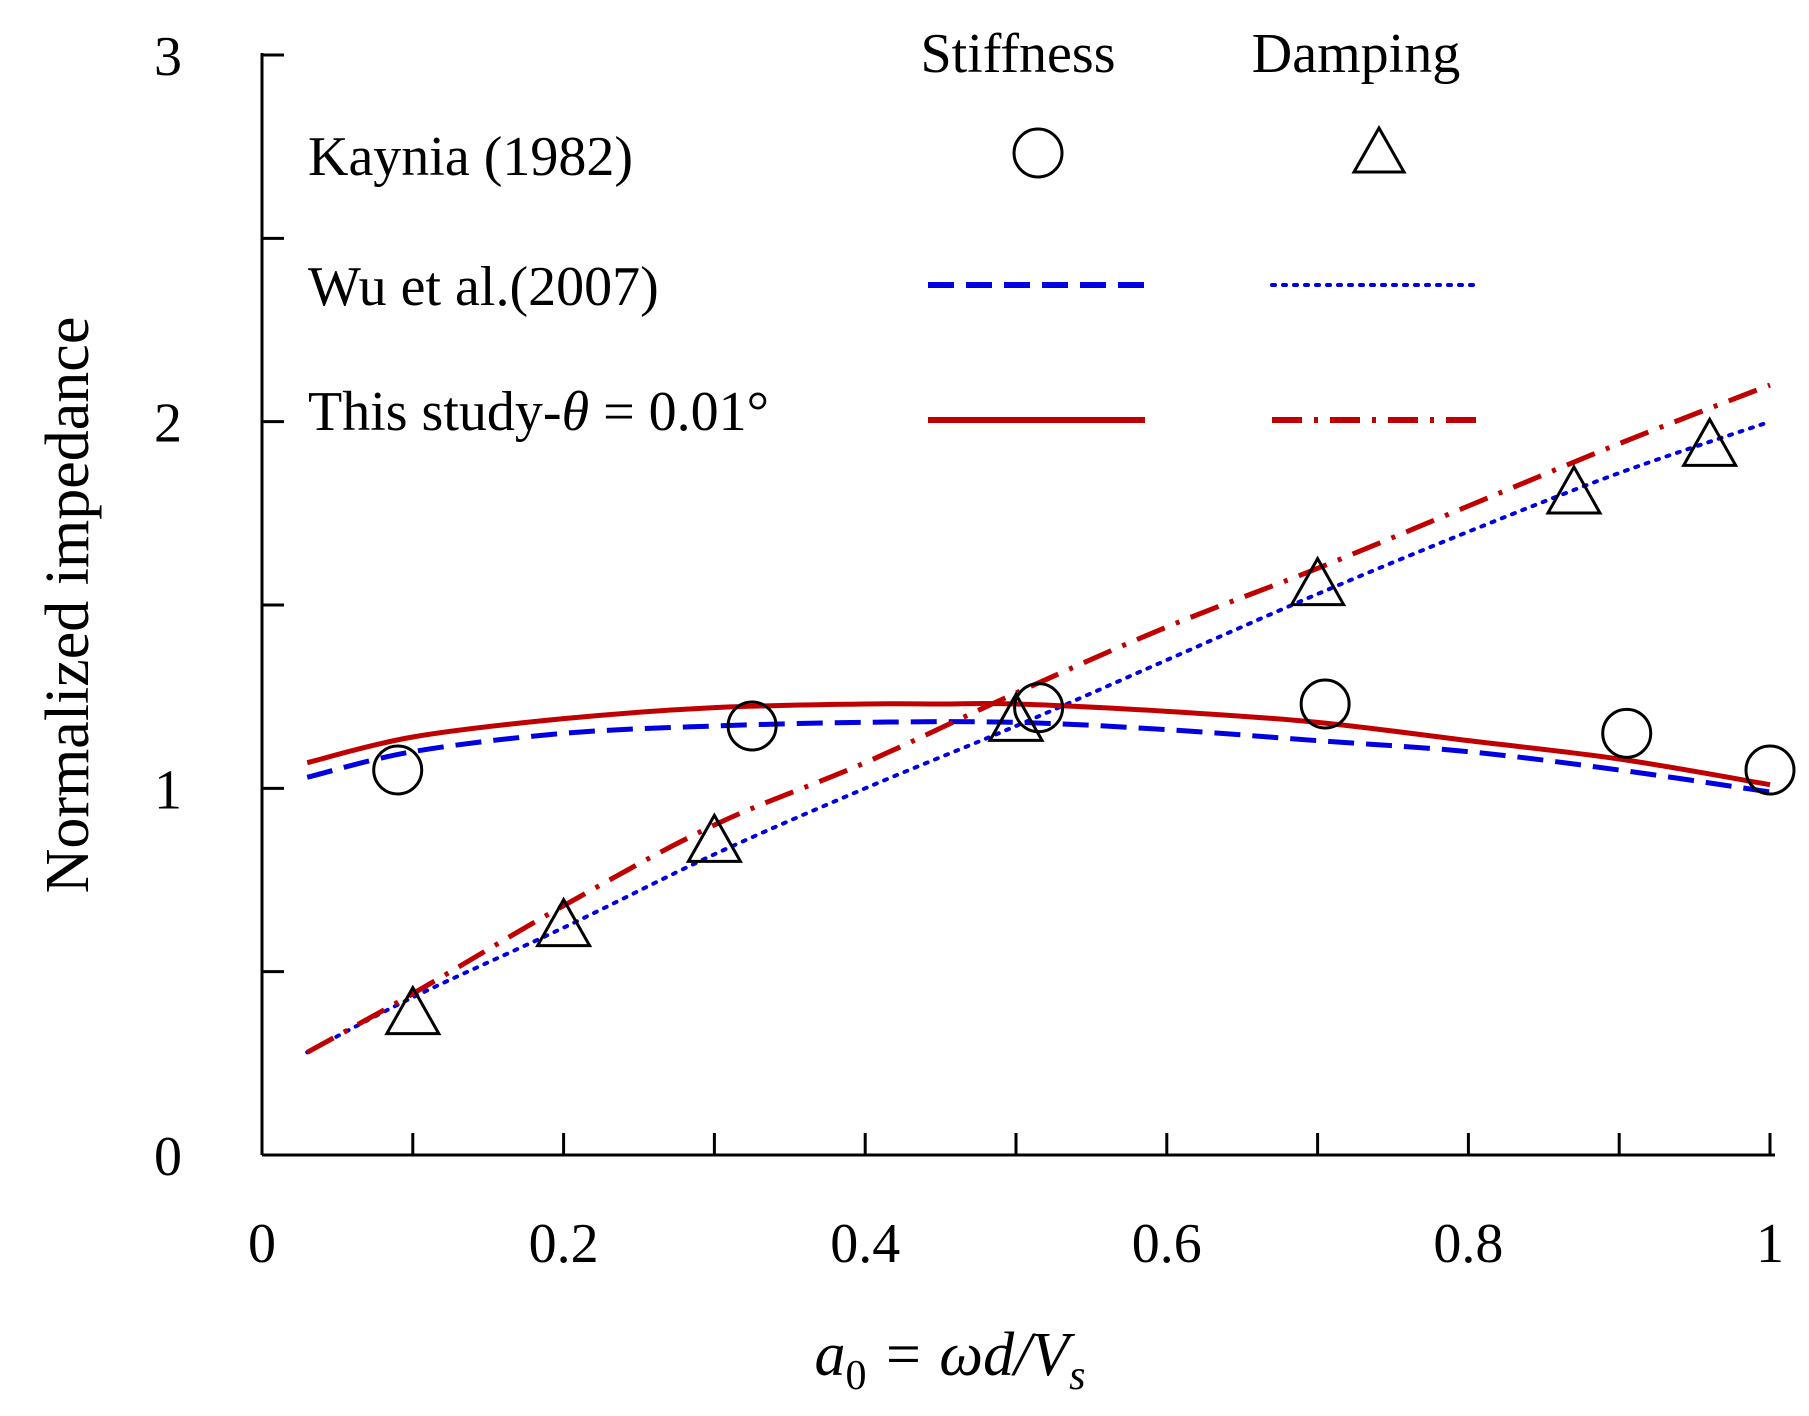 This screenshot has height=1416, width=1809. I want to click on x-tick-label: 0.6, so click(1167, 1244).